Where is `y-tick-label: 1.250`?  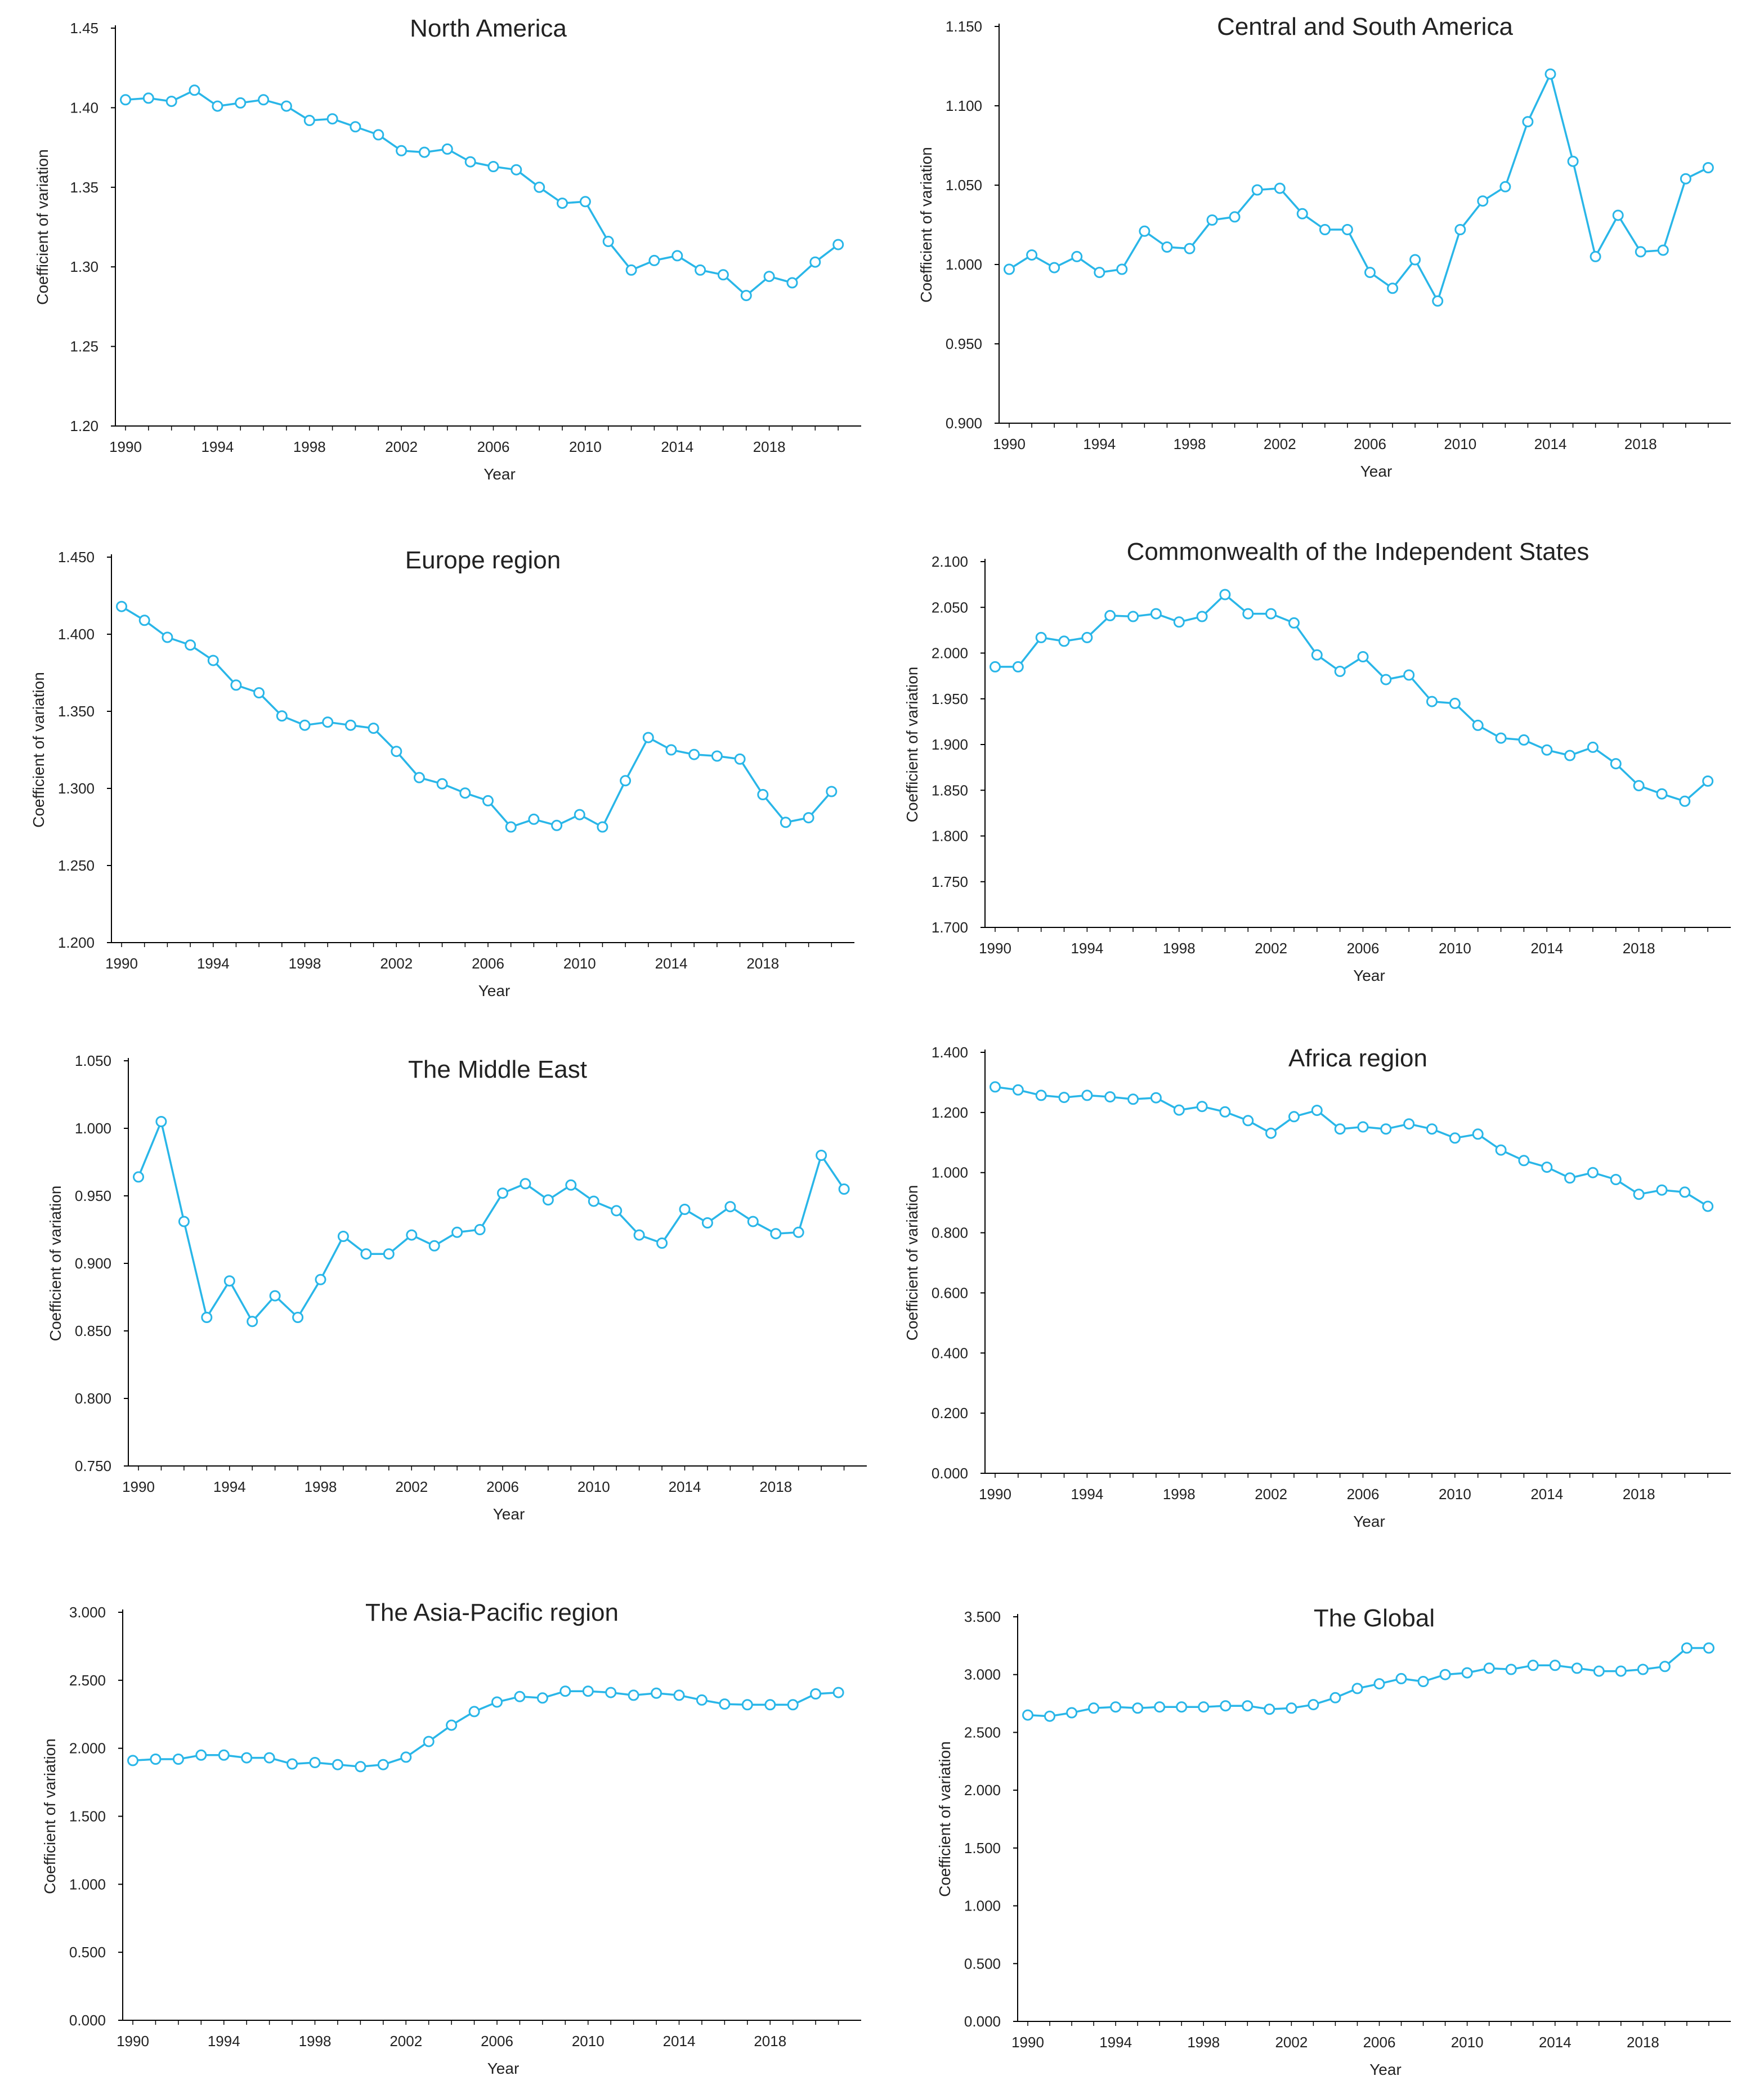 y-tick-label: 1.250 is located at coordinates (76, 865).